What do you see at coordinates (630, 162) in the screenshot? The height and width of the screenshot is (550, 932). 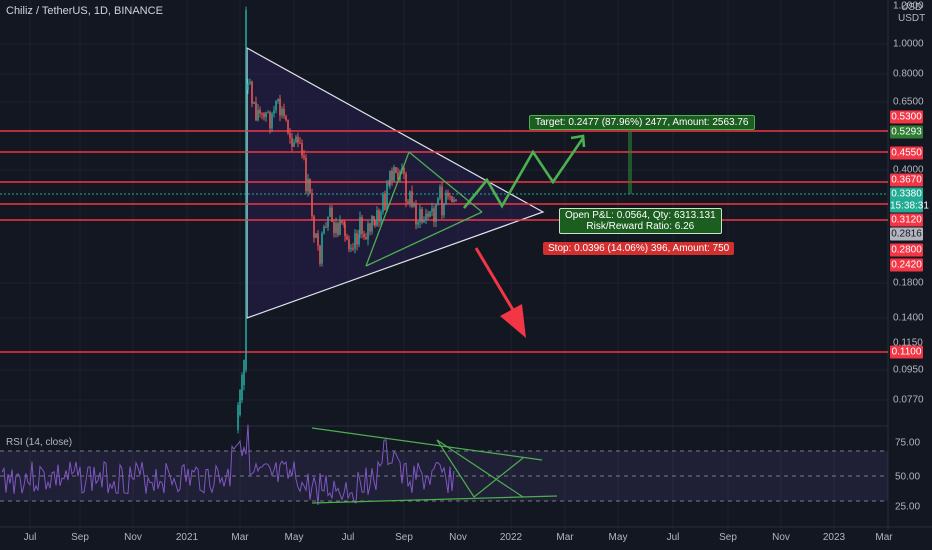 I see `position-target-zone` at bounding box center [630, 162].